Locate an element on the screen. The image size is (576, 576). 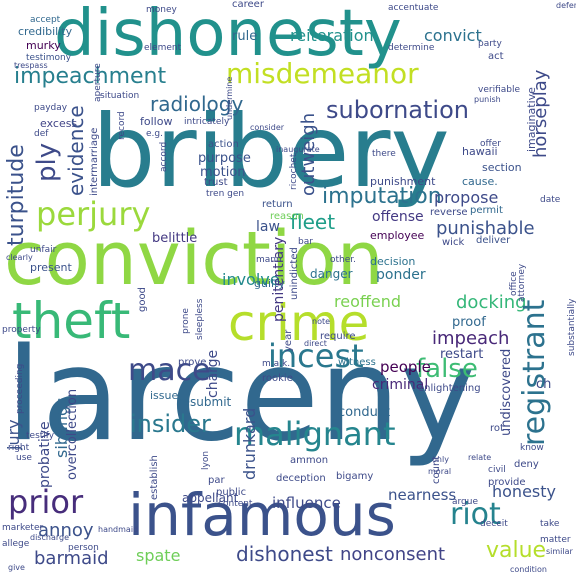
word: provide is located at coordinates (507, 482).